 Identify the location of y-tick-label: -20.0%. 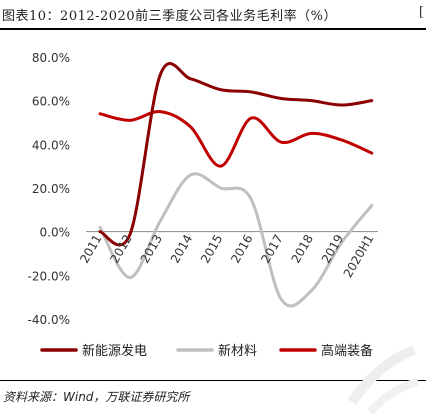
(49, 276).